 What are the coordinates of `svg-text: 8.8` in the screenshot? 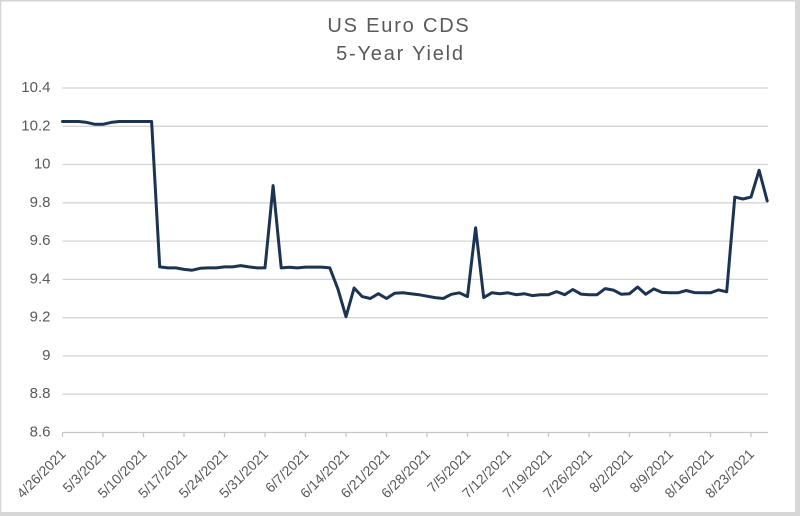 It's located at (40, 393).